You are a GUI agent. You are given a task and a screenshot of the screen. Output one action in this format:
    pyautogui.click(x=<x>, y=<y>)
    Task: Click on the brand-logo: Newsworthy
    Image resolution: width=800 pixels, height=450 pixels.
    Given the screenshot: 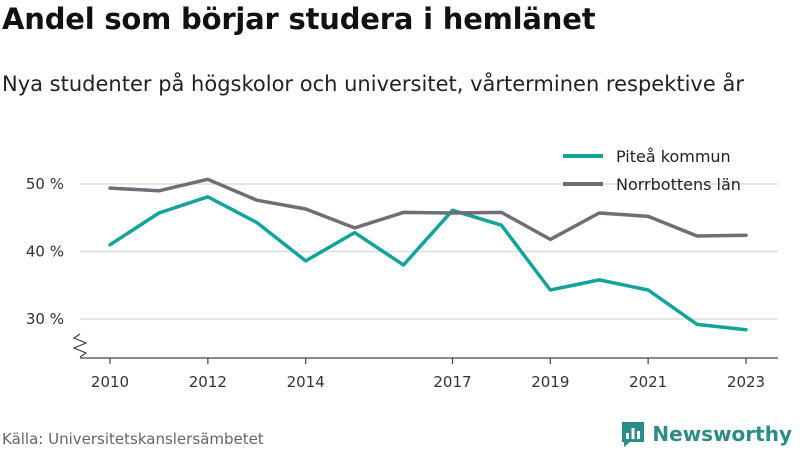 What is the action you would take?
    pyautogui.click(x=706, y=434)
    